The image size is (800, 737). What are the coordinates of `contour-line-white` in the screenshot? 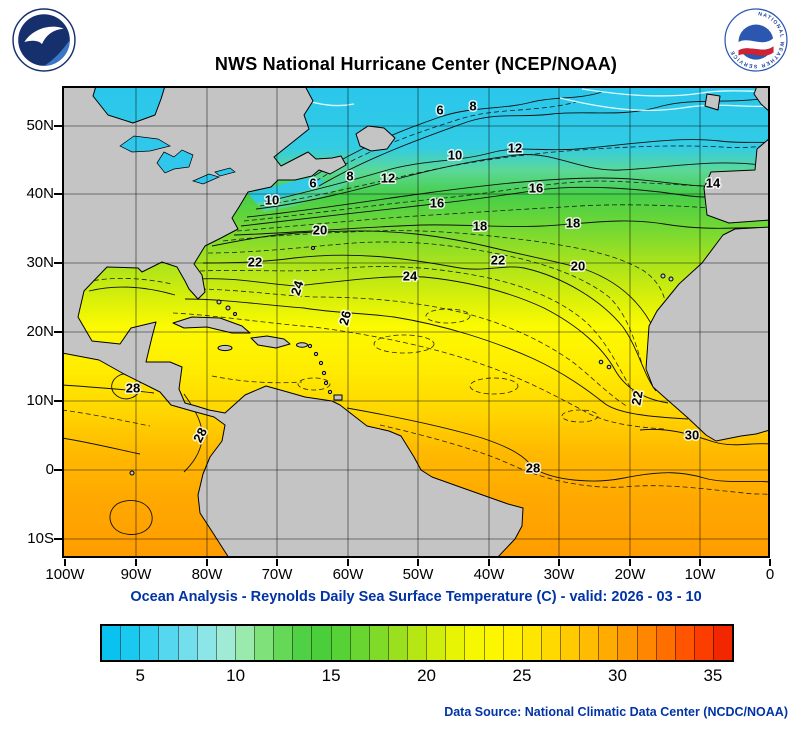 It's located at (676, 92).